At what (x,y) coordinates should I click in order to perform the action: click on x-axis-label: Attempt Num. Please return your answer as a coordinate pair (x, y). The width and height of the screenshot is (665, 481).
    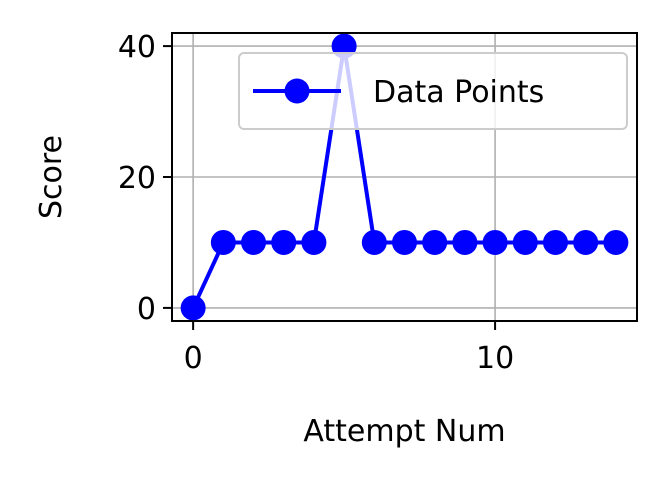
    Looking at the image, I should click on (404, 431).